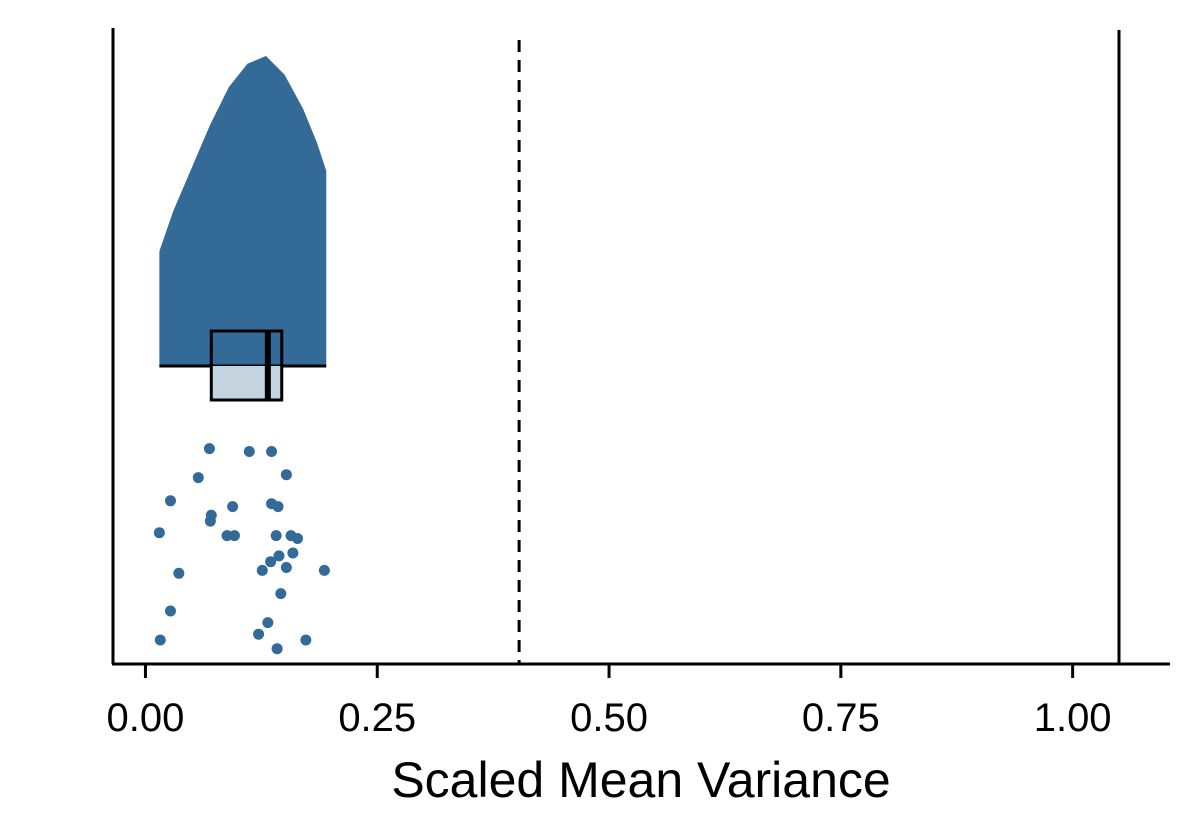 The height and width of the screenshot is (840, 1200). I want to click on density-cloud, so click(243, 211).